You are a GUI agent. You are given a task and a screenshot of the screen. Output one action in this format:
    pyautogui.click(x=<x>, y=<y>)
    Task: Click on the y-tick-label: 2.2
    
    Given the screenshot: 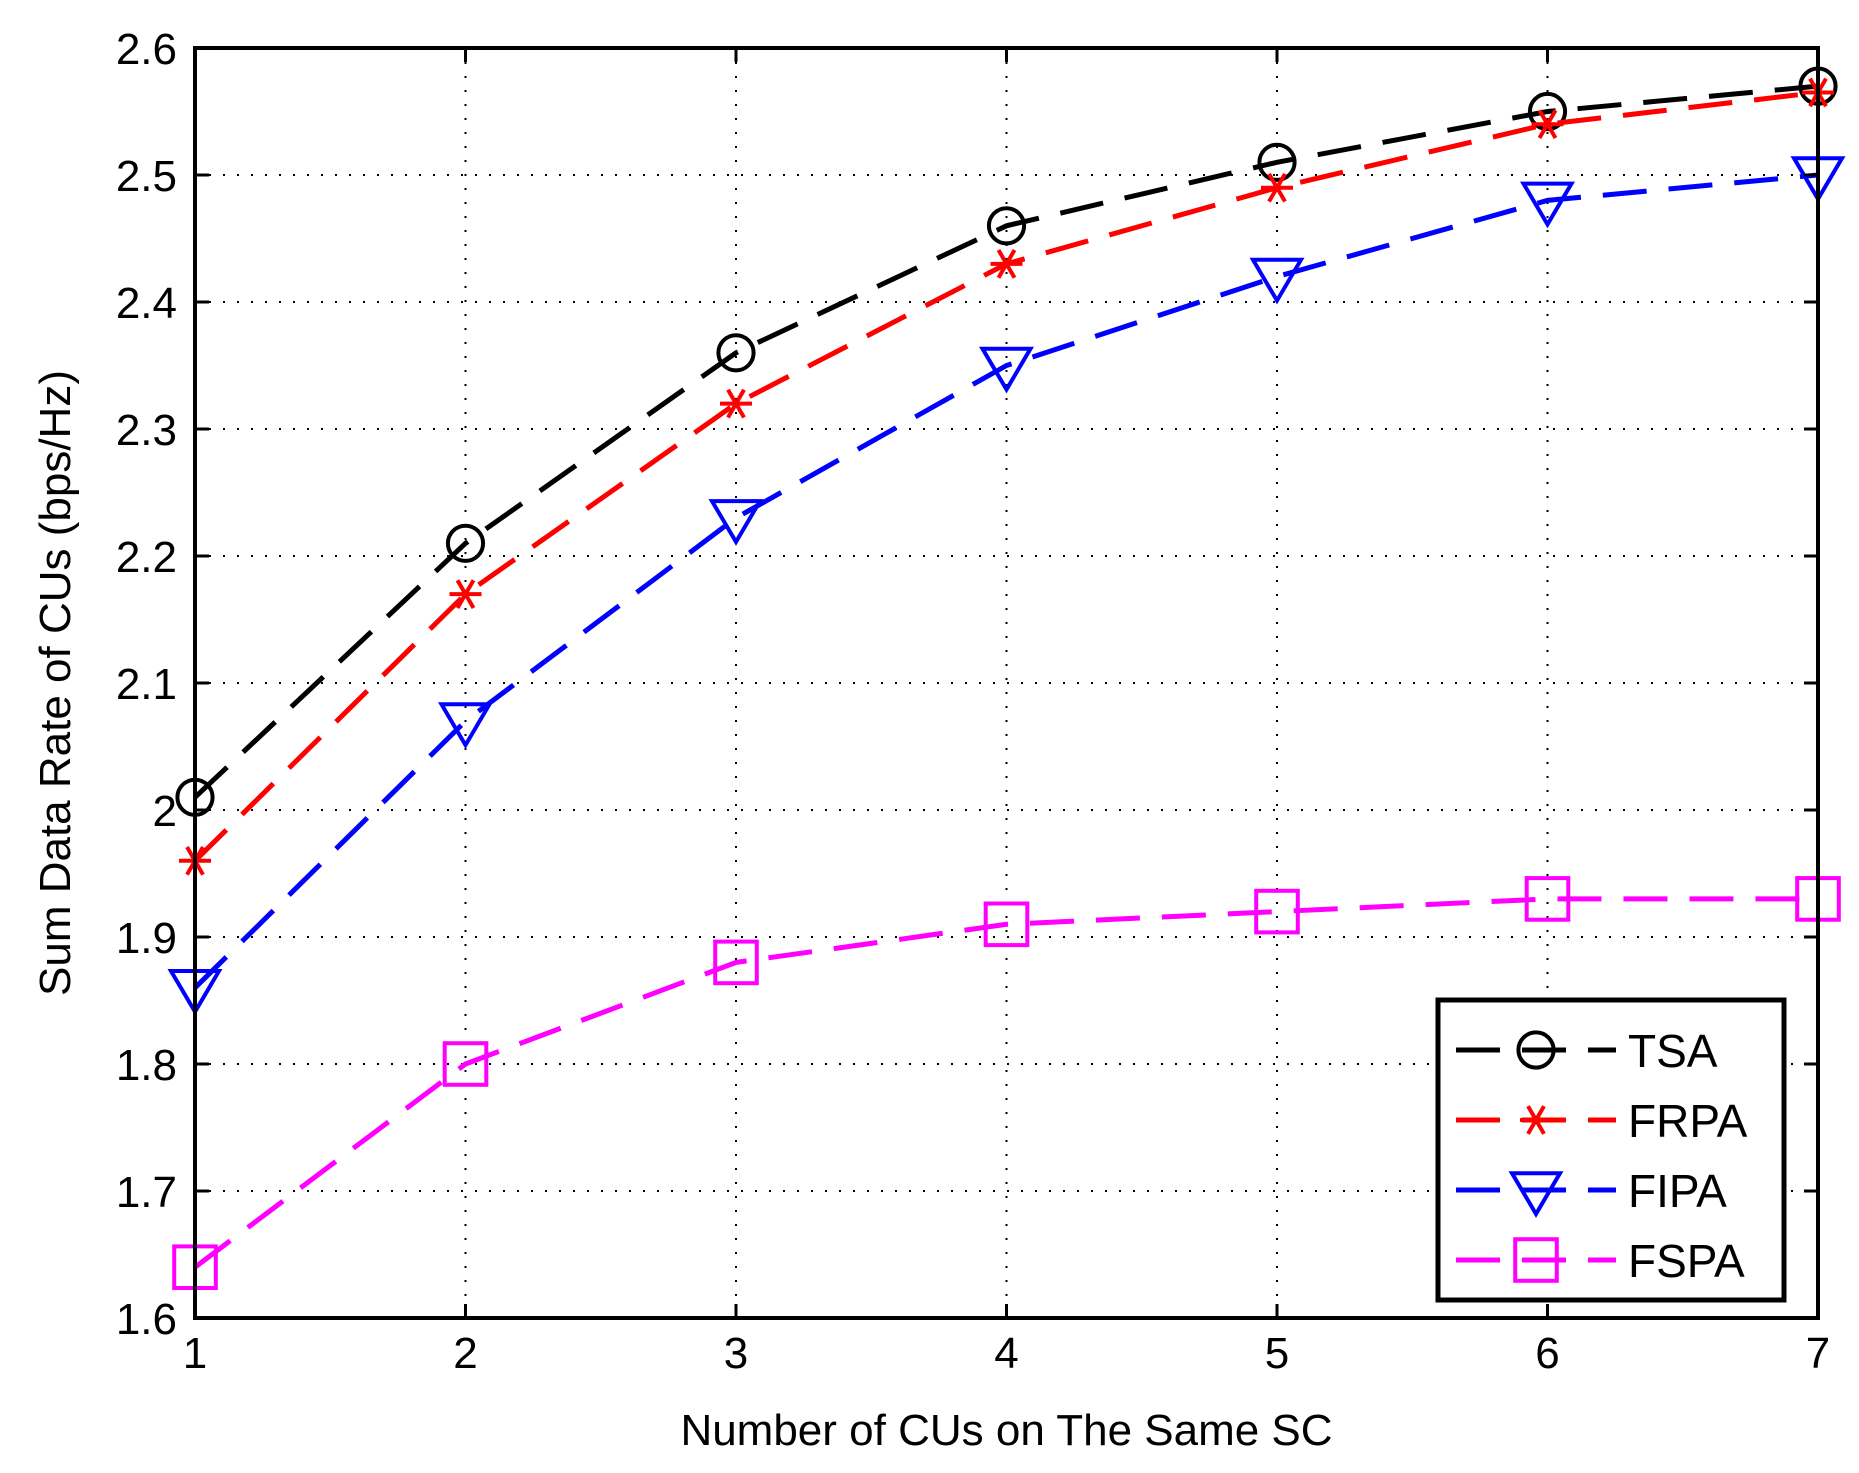 What is the action you would take?
    pyautogui.click(x=146, y=557)
    